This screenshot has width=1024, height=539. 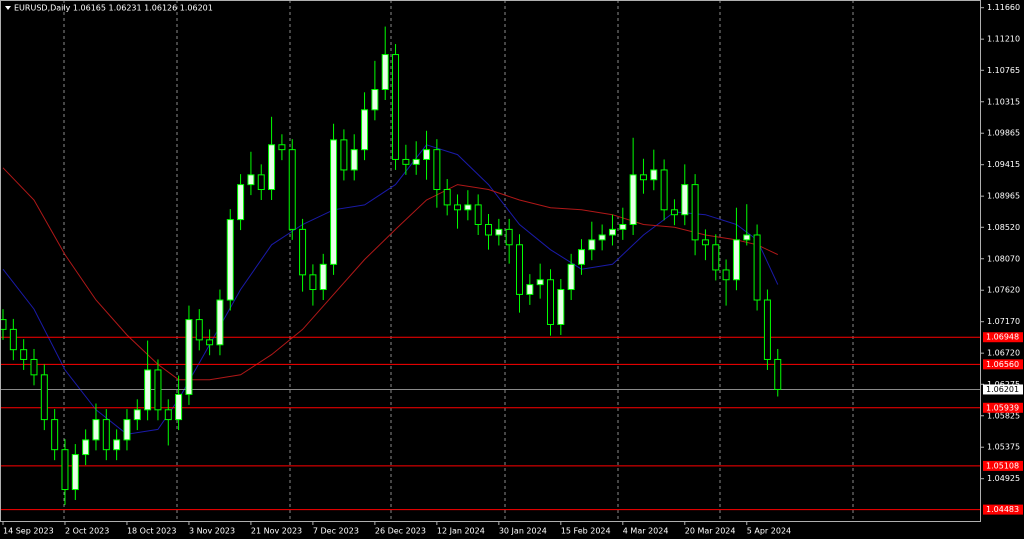 I want to click on y-tick-label: 1.07620, so click(x=1003, y=290).